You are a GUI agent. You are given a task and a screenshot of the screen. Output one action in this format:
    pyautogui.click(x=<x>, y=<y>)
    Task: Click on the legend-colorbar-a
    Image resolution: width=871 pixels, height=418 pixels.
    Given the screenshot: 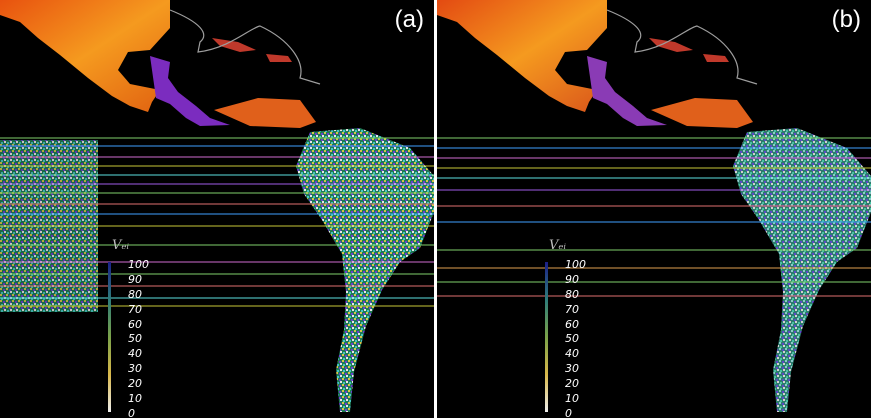 What is the action you would take?
    pyautogui.click(x=109, y=337)
    